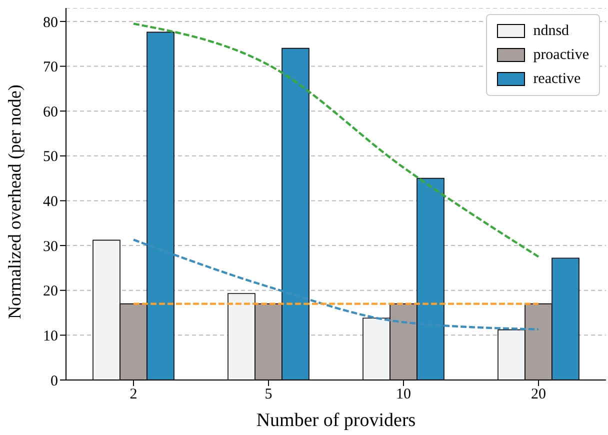  What do you see at coordinates (50, 157) in the screenshot?
I see `y-tick-label: 50` at bounding box center [50, 157].